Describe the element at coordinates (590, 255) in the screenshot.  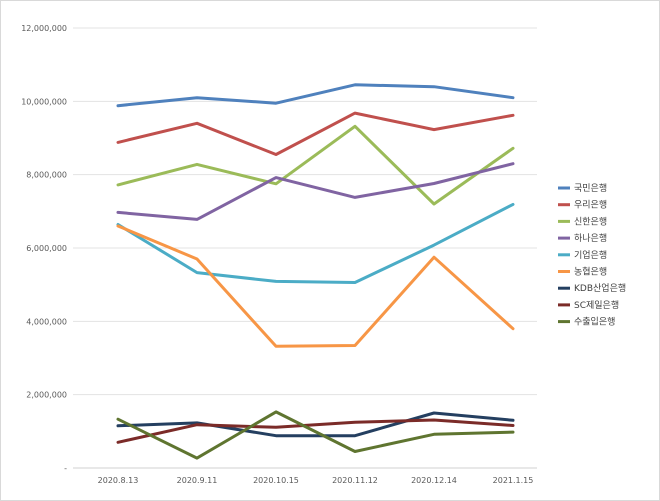
I see `legend-label: 기업은행` at that location.